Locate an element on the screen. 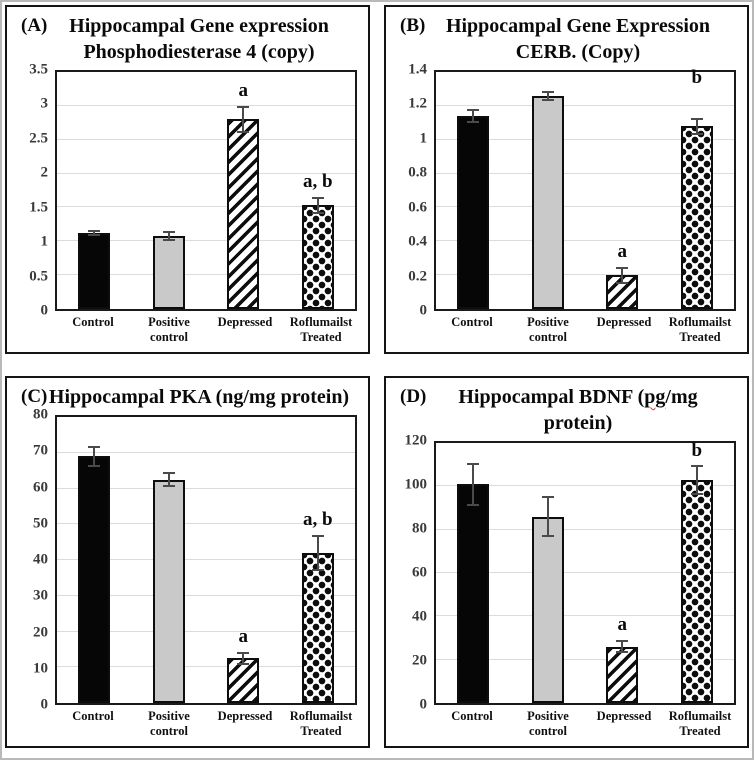 The height and width of the screenshot is (760, 754). chart-title-line: CERB. (Copy) is located at coordinates (578, 52).